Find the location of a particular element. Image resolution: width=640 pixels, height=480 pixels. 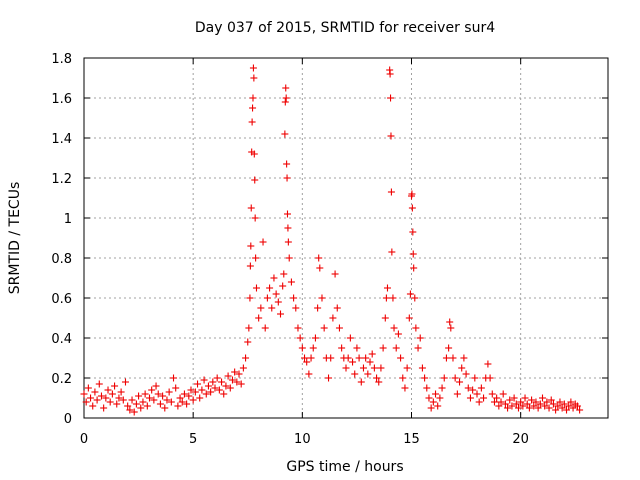

y-tick-label: 0.8 is located at coordinates (61, 259).